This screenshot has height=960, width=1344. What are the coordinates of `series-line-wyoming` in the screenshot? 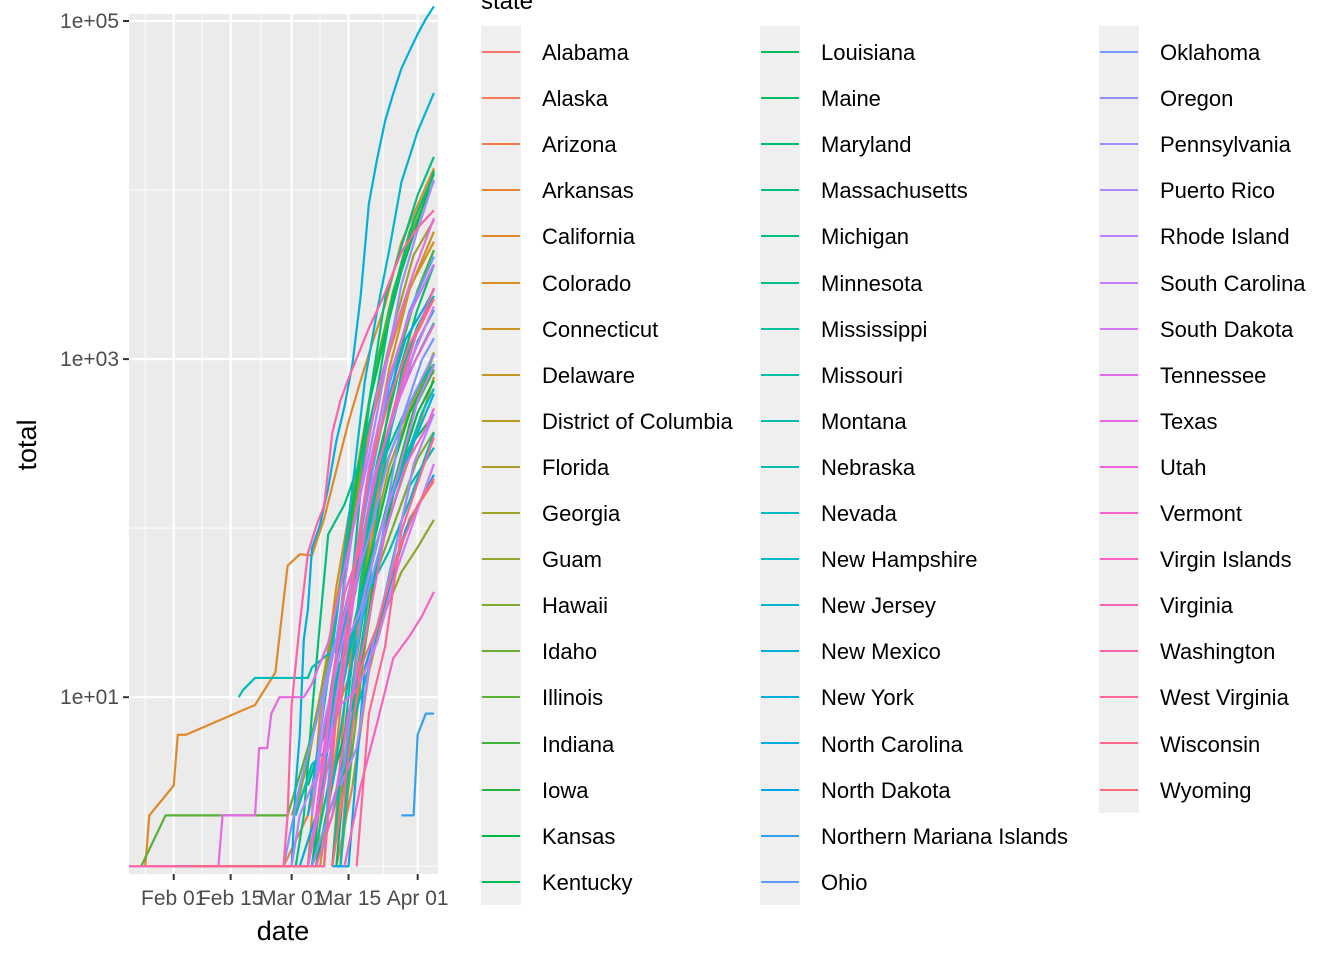 It's located at (383, 672).